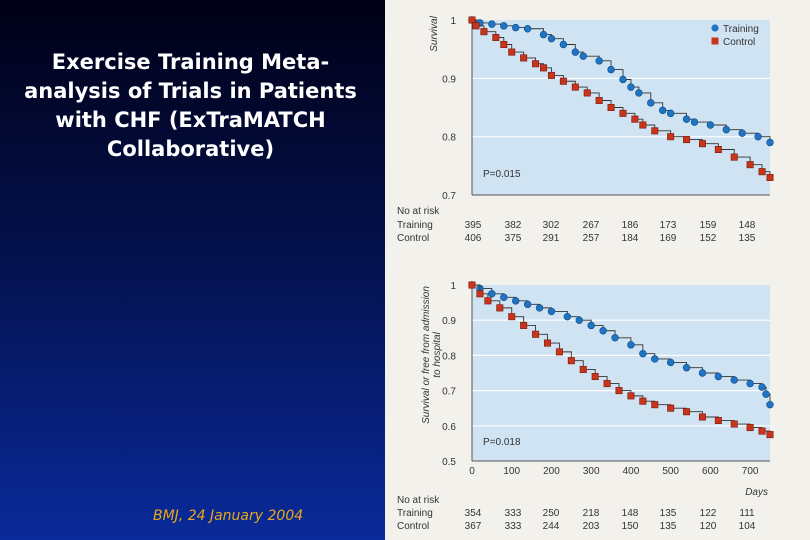 This screenshot has width=810, height=540. I want to click on at-risk-training-value: 395, so click(473, 225).